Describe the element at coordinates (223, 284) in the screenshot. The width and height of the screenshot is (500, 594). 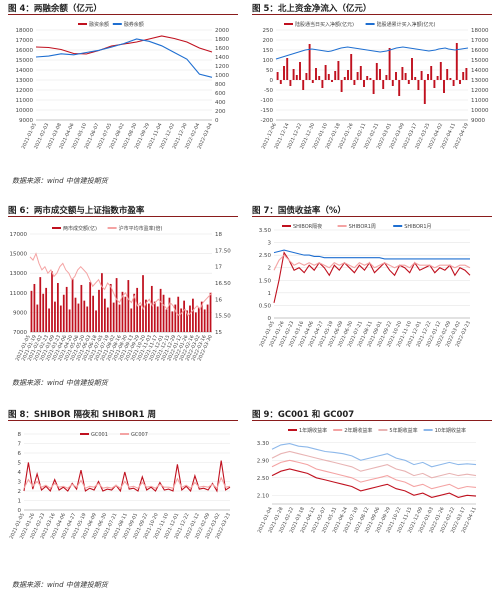
I see `c6-ytick-right-3: 16.50` at that location.